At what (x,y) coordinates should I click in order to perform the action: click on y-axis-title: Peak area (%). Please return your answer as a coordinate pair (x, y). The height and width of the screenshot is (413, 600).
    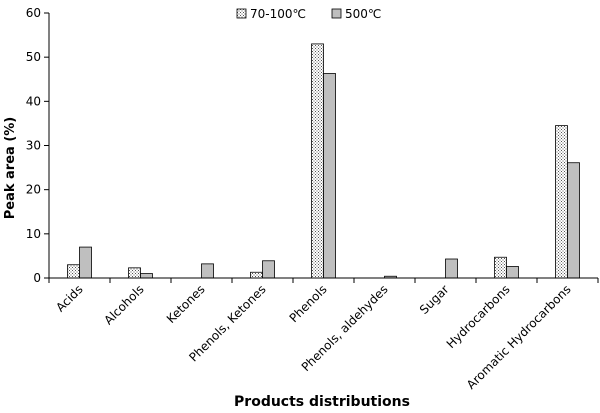
    Looking at the image, I should click on (10, 168).